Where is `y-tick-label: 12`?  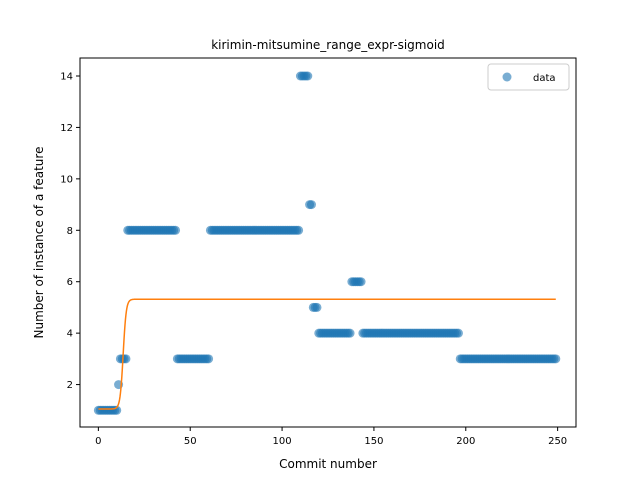 y-tick-label: 12 is located at coordinates (66, 128).